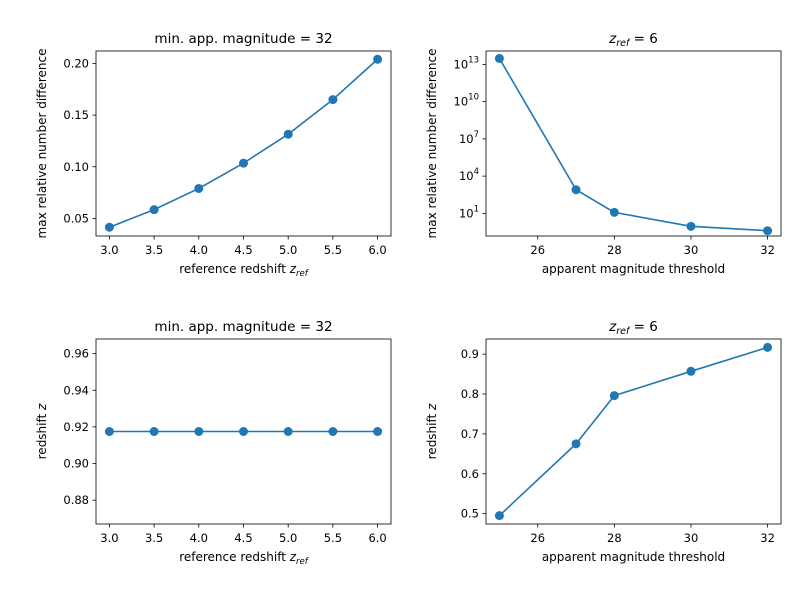 This screenshot has height=600, width=800. I want to click on y-tick-label: 10⁷, so click(469, 138).